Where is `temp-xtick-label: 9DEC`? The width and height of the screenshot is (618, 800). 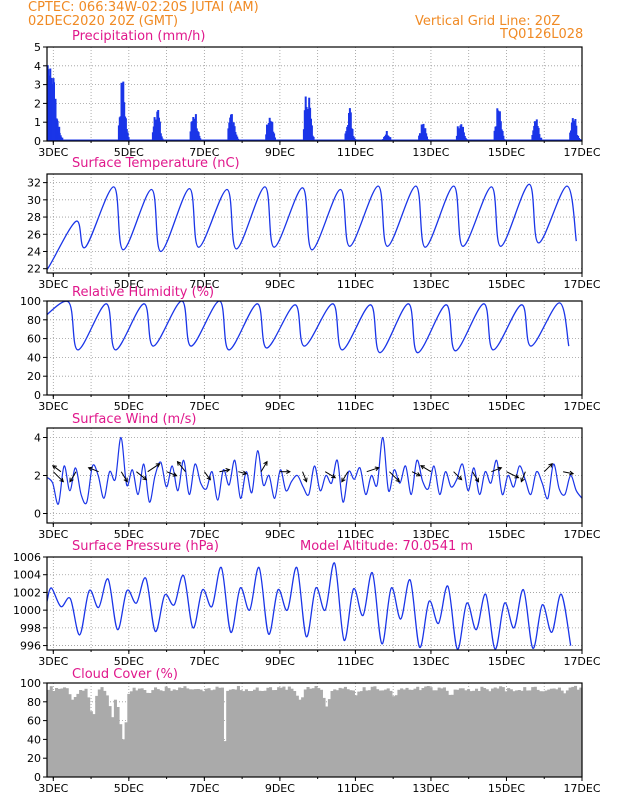
temp-xtick-label: 9DEC is located at coordinates (280, 284).